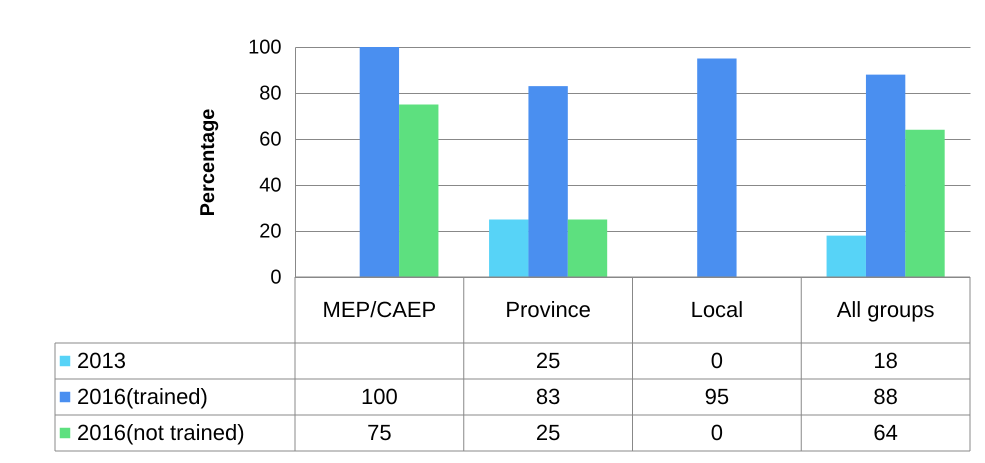 This screenshot has height=463, width=985. Describe the element at coordinates (885, 360) in the screenshot. I see `data-label: 18` at that location.